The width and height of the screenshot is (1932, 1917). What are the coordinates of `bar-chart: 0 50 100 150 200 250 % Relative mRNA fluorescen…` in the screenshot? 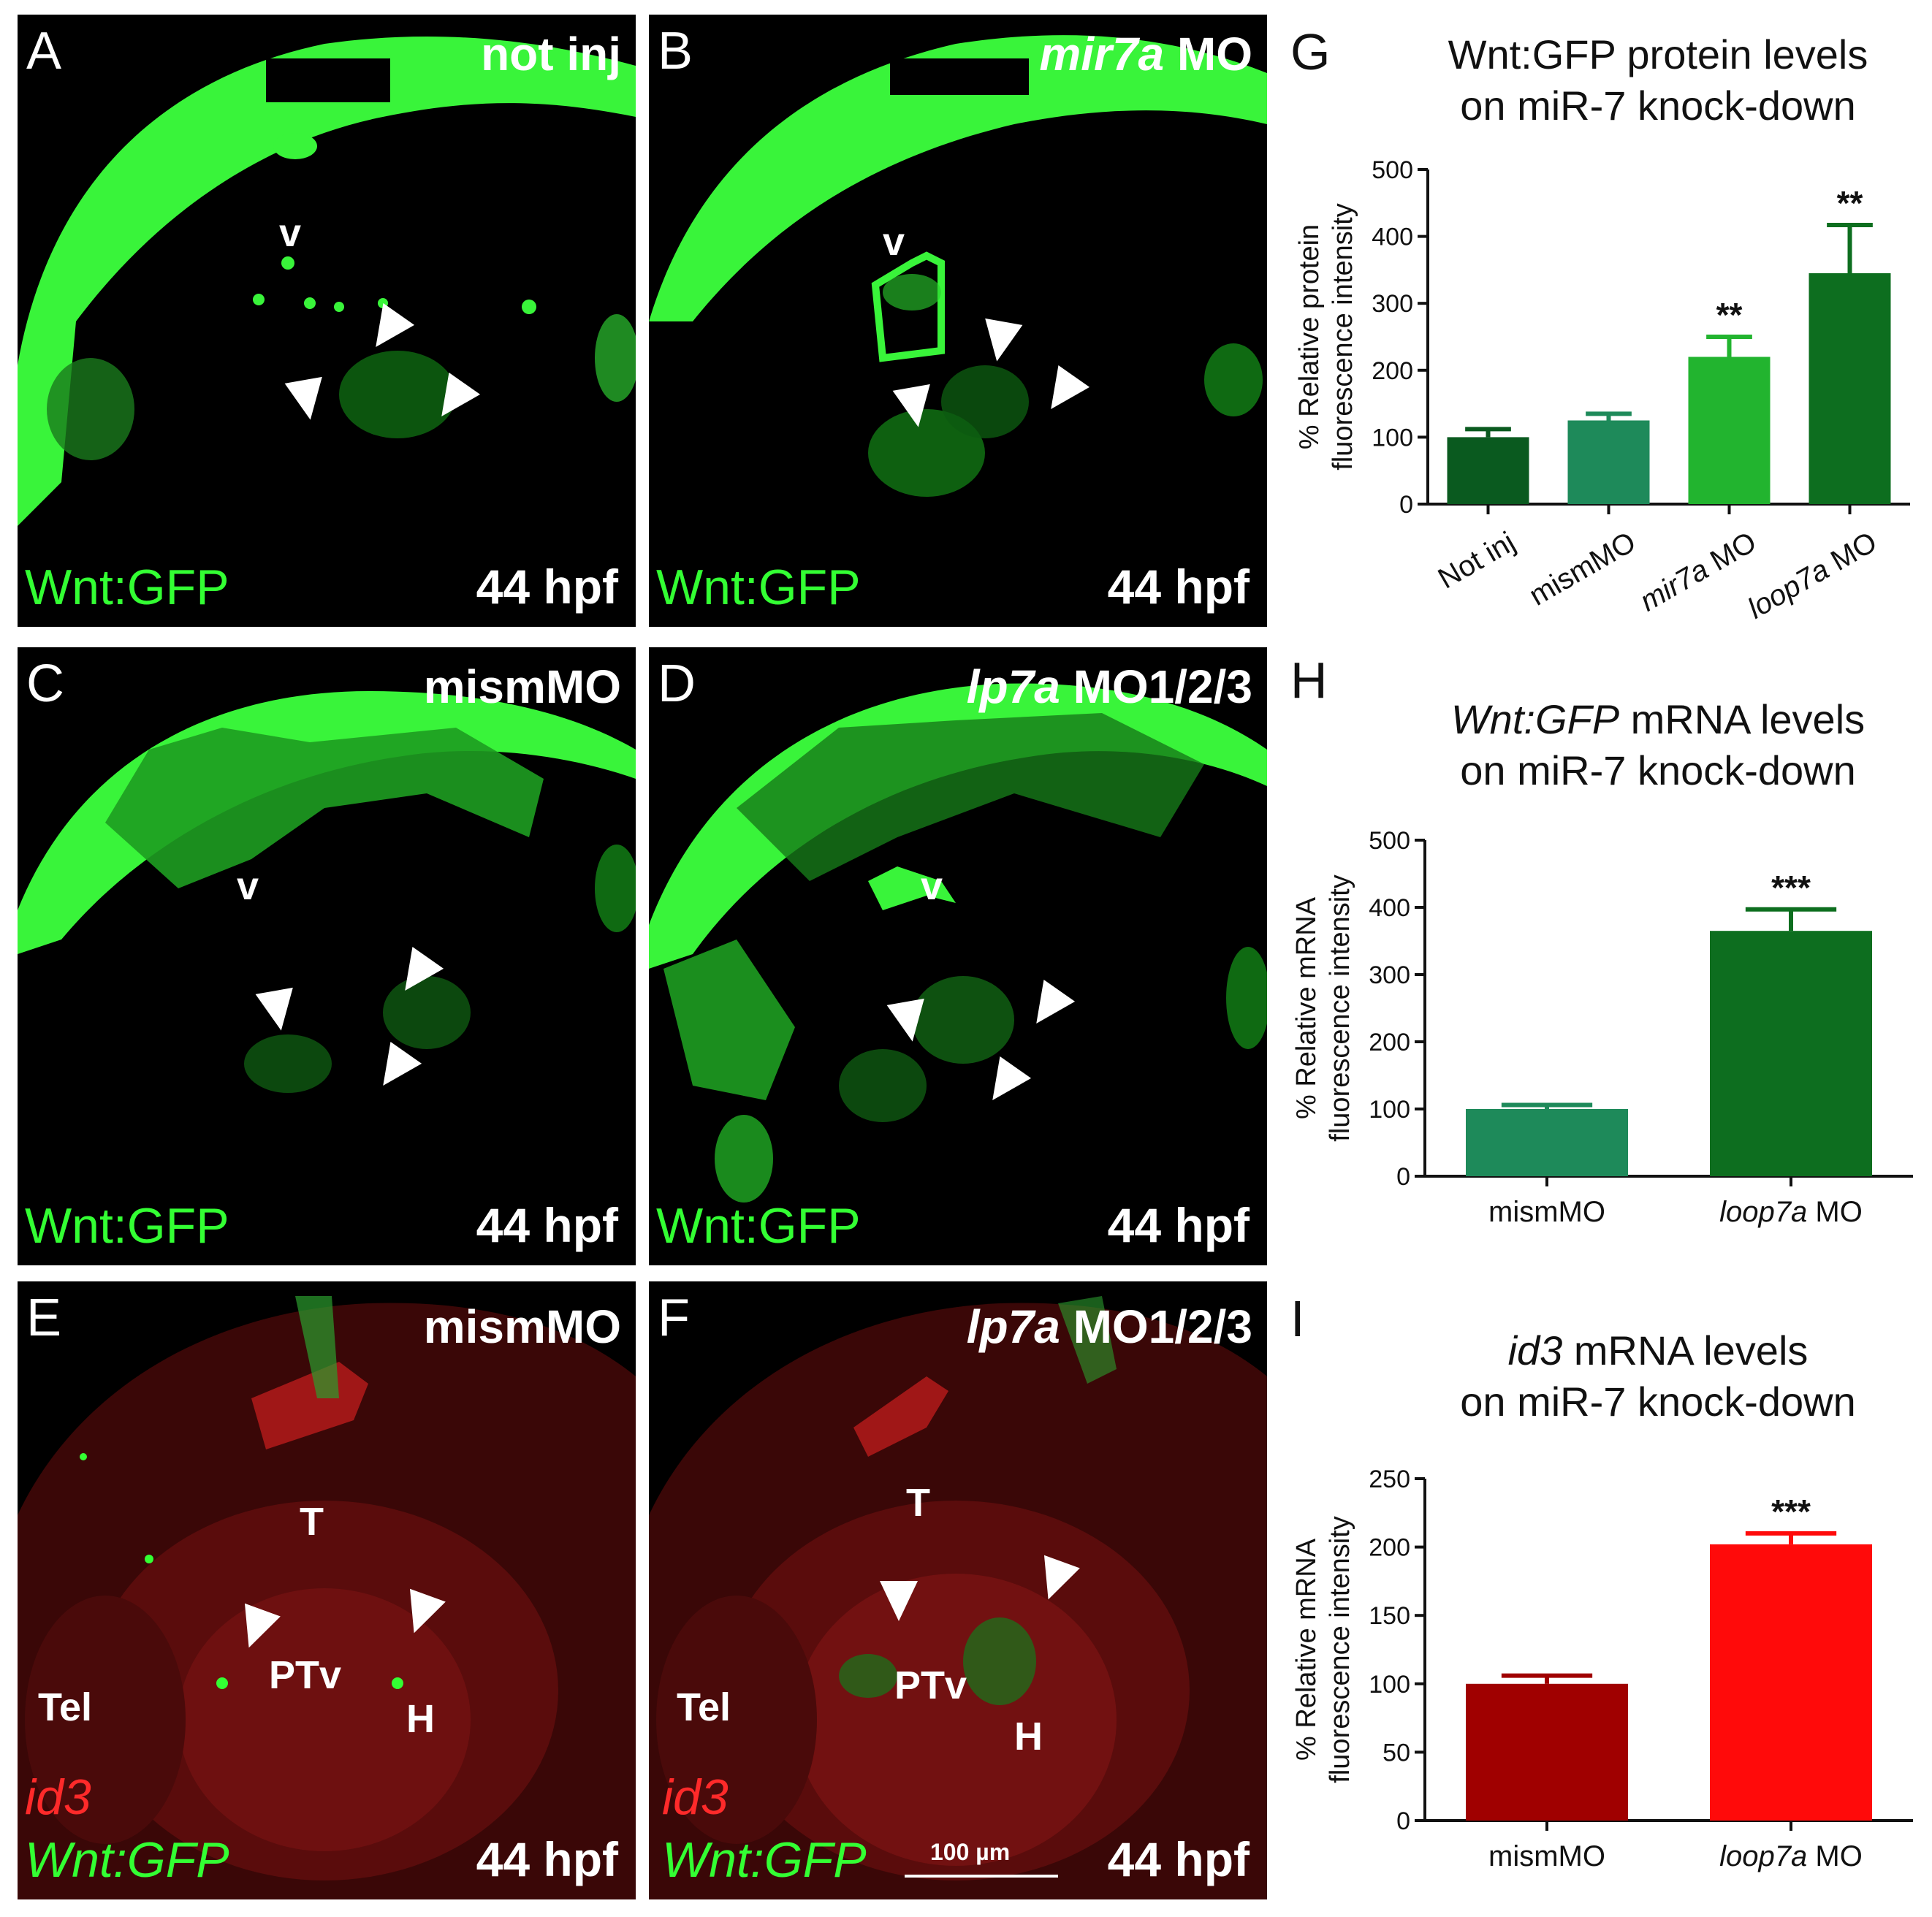 It's located at (1602, 1669).